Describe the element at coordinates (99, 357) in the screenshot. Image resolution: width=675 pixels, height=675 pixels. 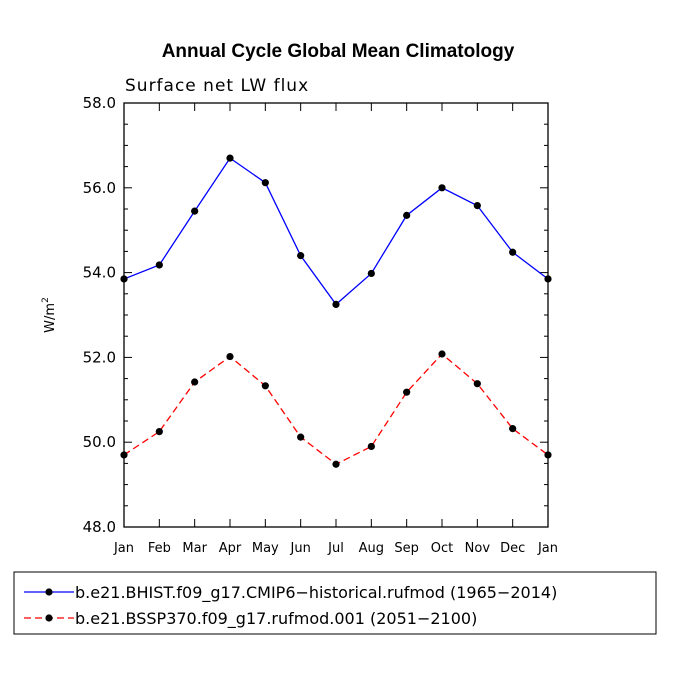
I see `y-tick-label: 52.0` at that location.